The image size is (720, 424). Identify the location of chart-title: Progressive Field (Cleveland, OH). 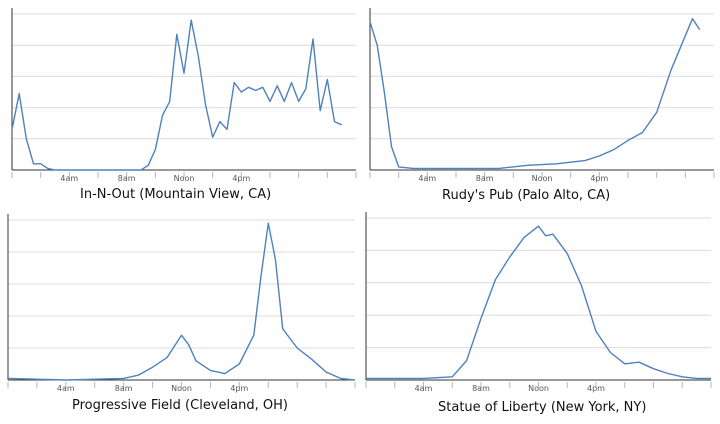
(180, 405).